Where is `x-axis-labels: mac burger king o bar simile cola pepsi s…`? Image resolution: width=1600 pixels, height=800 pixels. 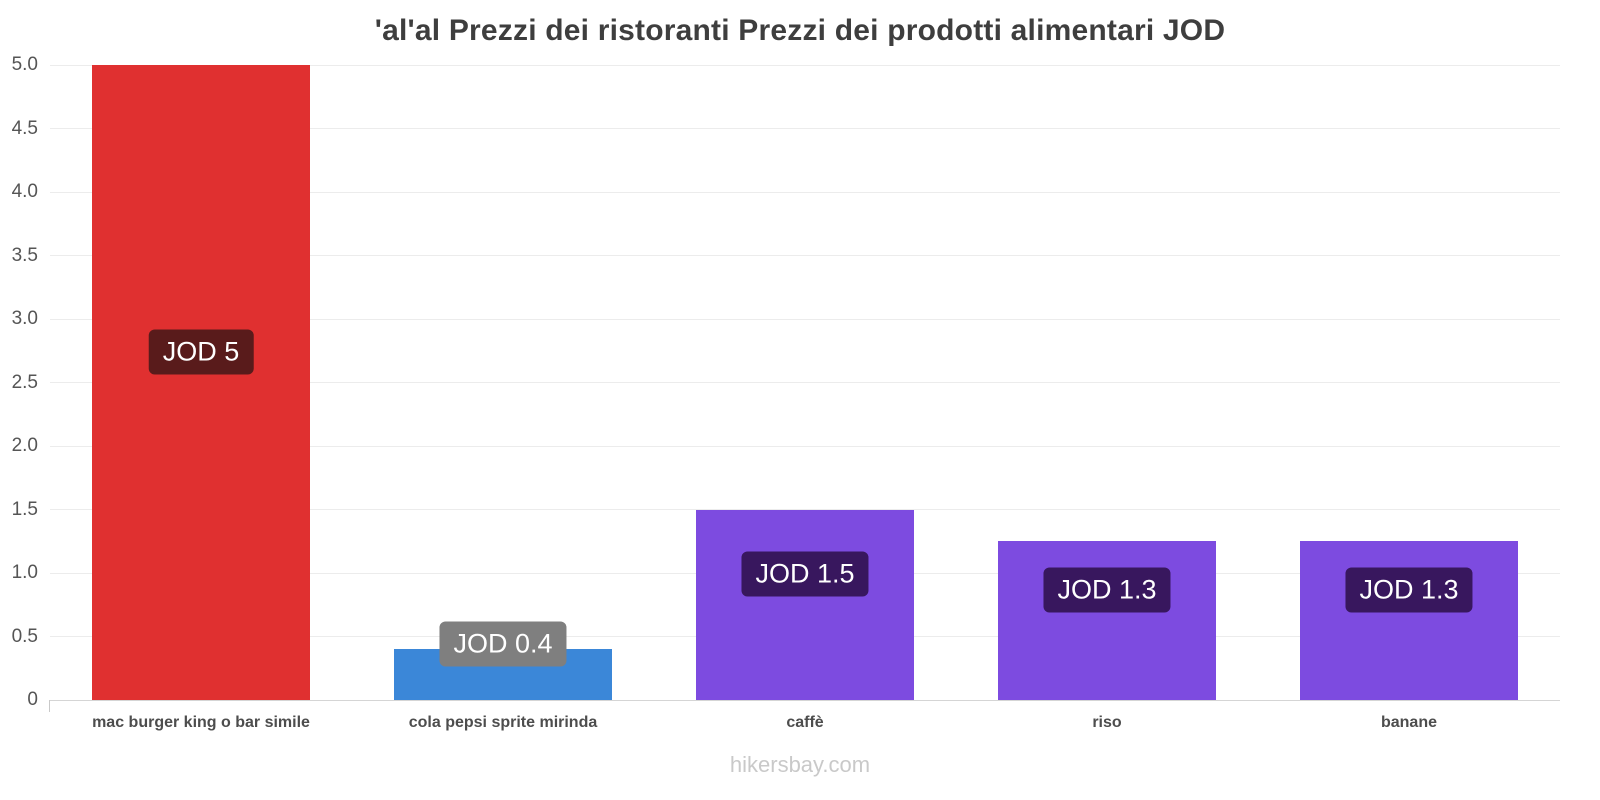 x-axis-labels: mac burger king o bar simile cola pepsi s… is located at coordinates (805, 727).